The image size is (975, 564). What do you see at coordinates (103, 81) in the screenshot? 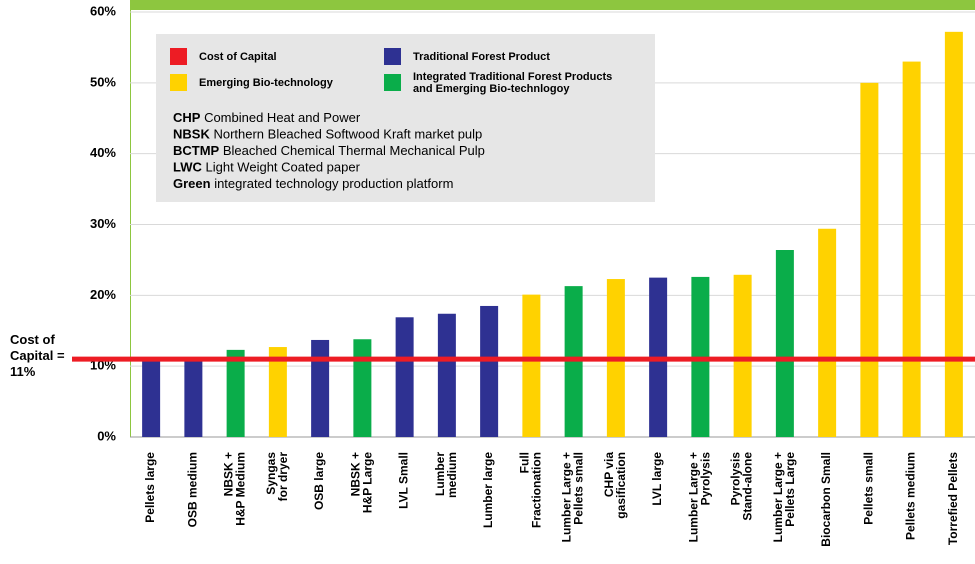
I see `y-tick-label: 50%` at bounding box center [103, 81].